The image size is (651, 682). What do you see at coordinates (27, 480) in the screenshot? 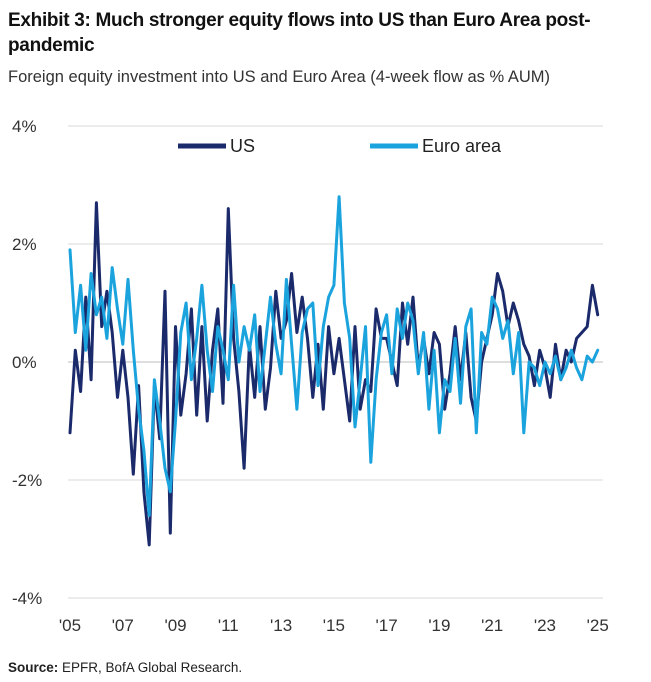
I see `y-tick-label: -2%` at bounding box center [27, 480].